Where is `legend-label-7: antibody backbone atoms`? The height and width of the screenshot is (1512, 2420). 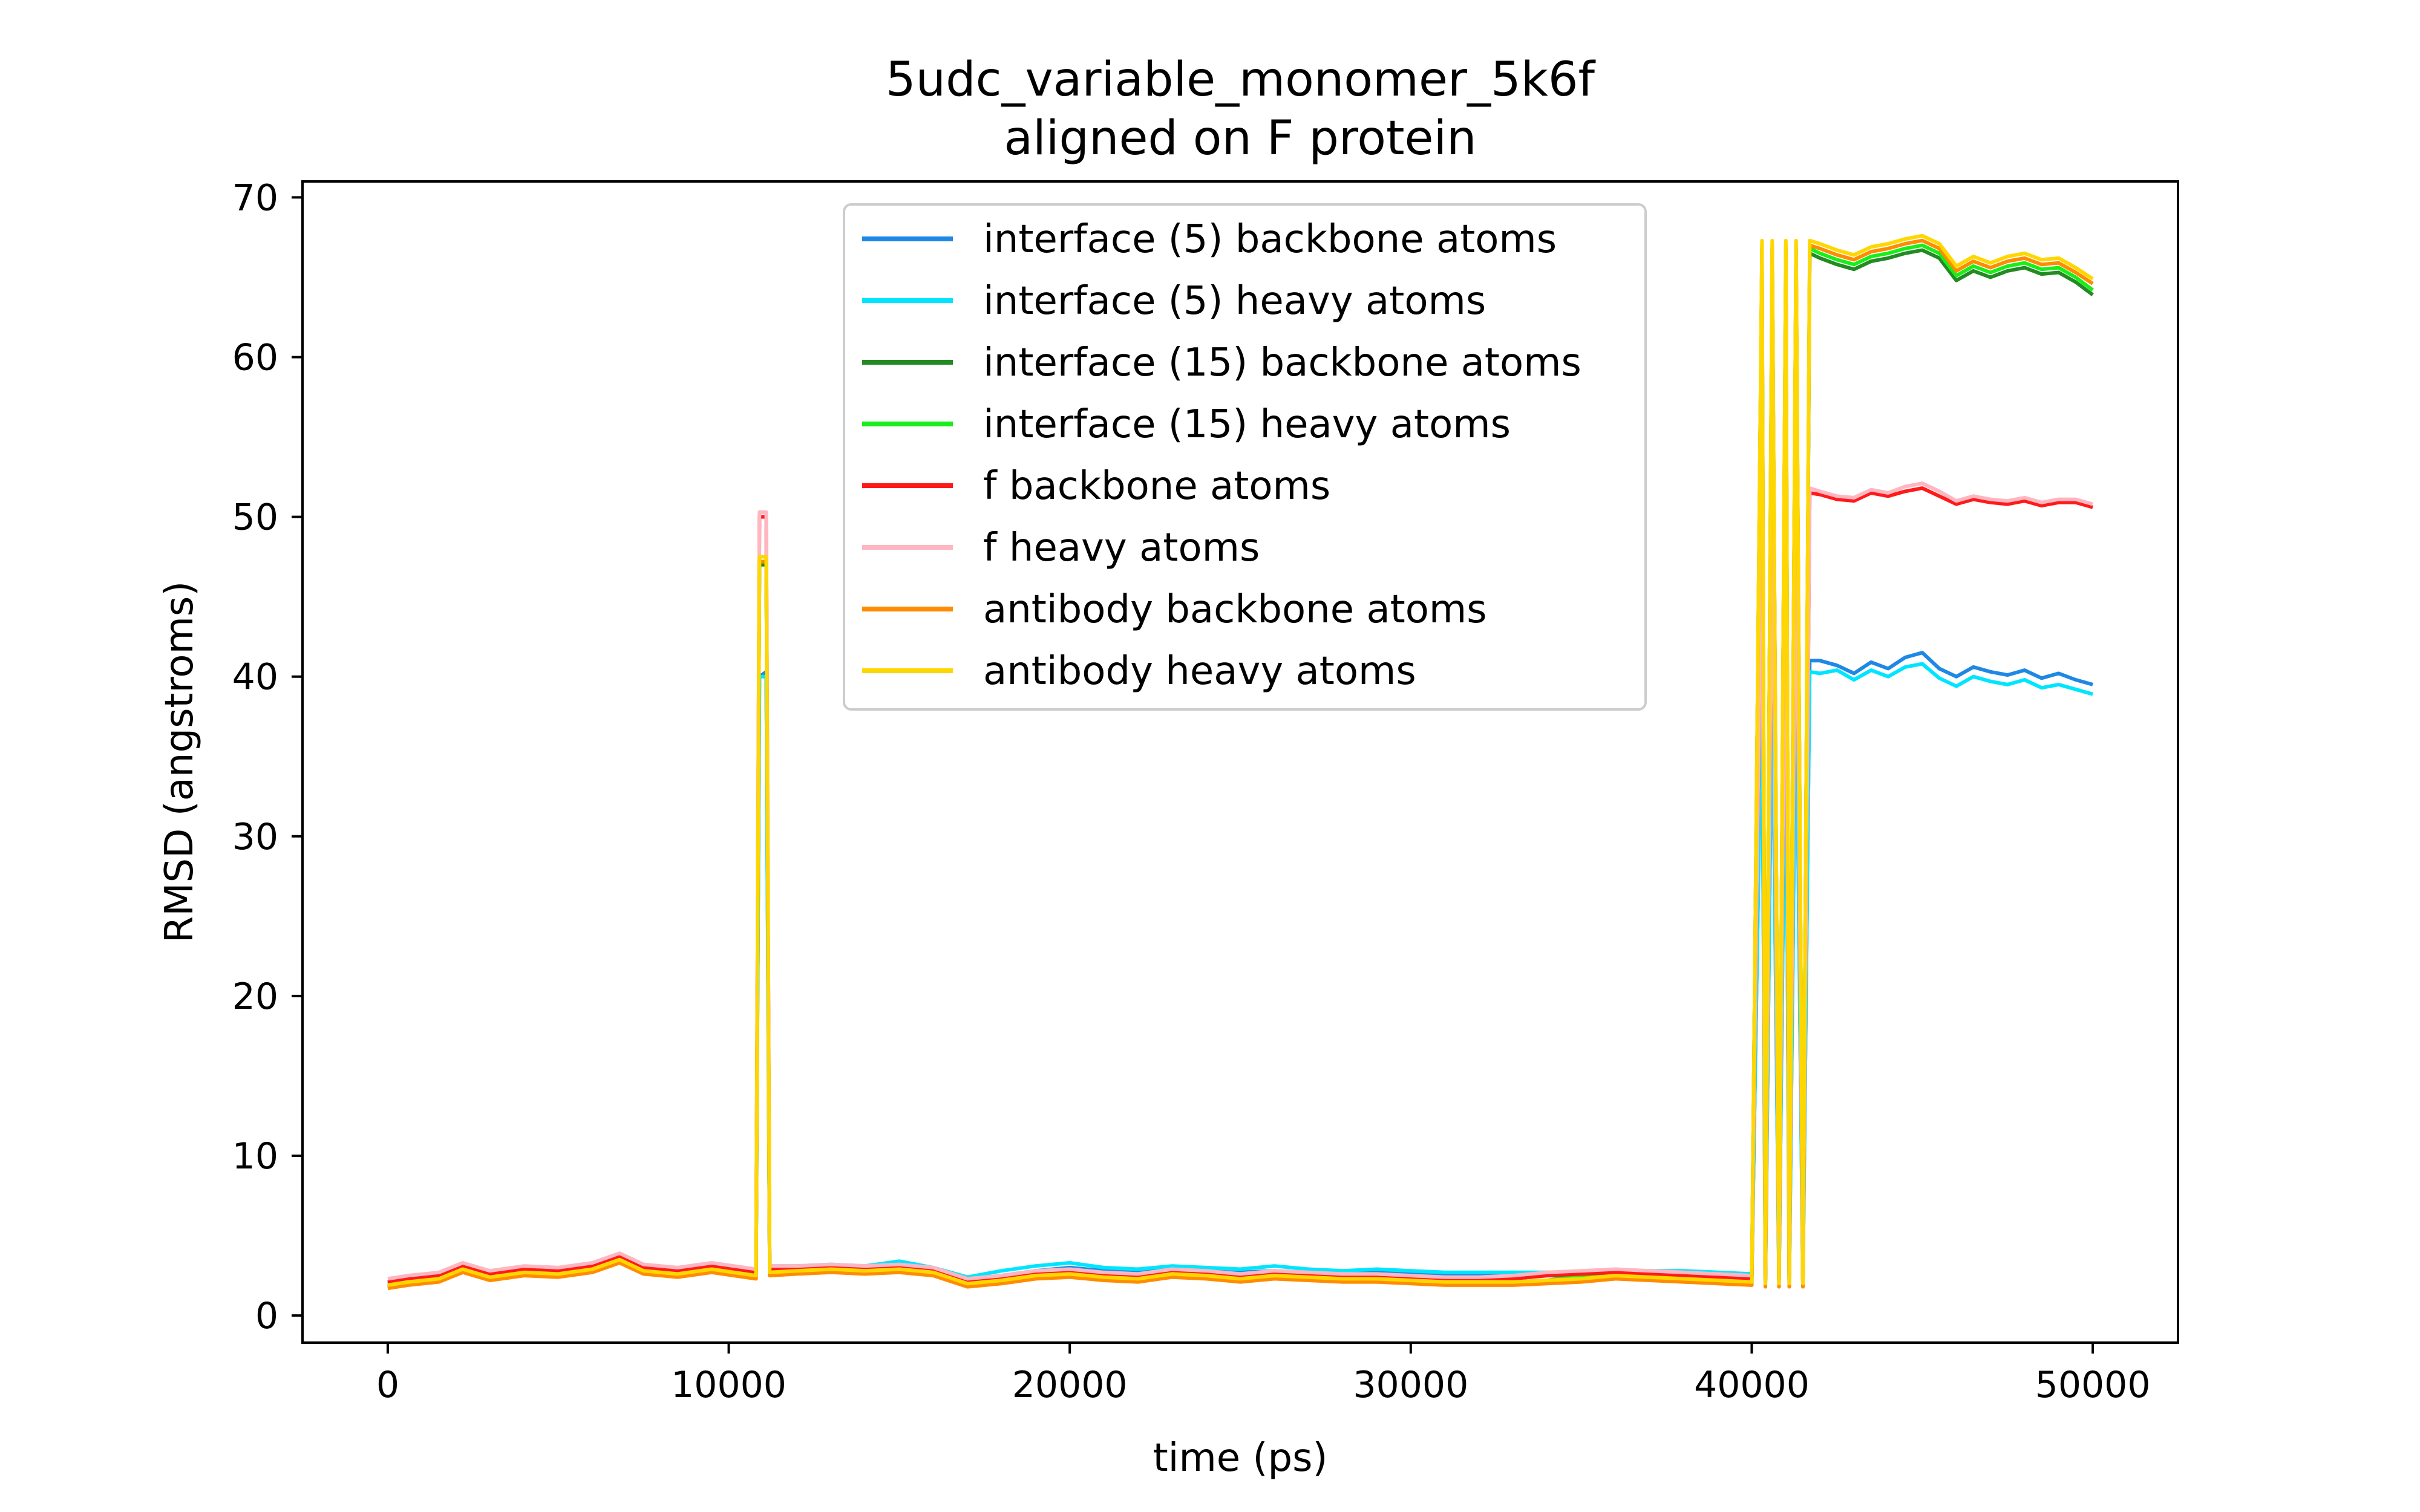 legend-label-7: antibody backbone atoms is located at coordinates (1235, 609).